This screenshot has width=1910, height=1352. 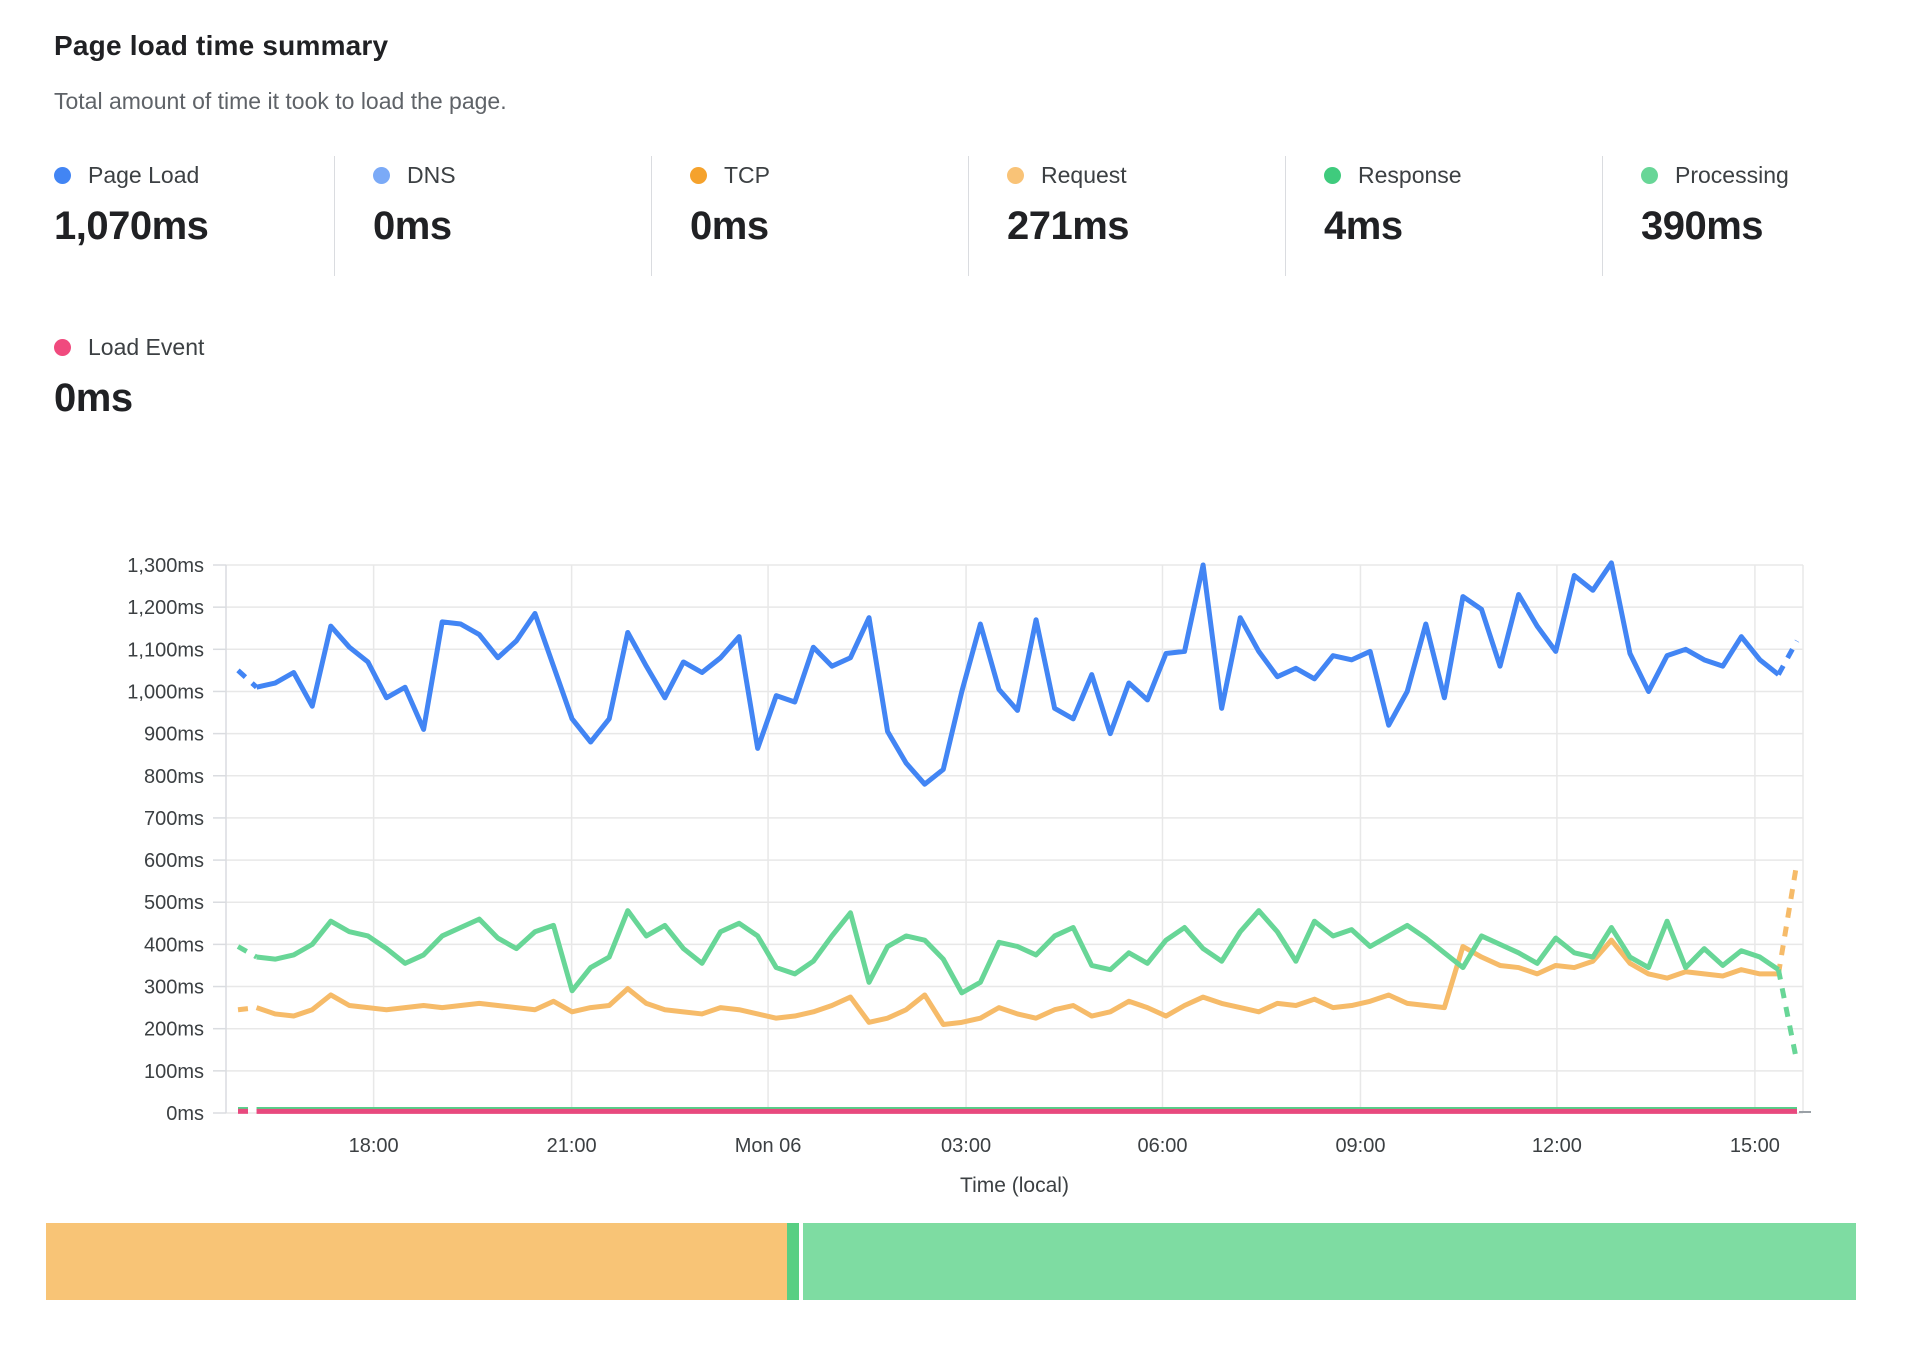 What do you see at coordinates (1787, 1016) in the screenshot?
I see `processing-line-end-dash` at bounding box center [1787, 1016].